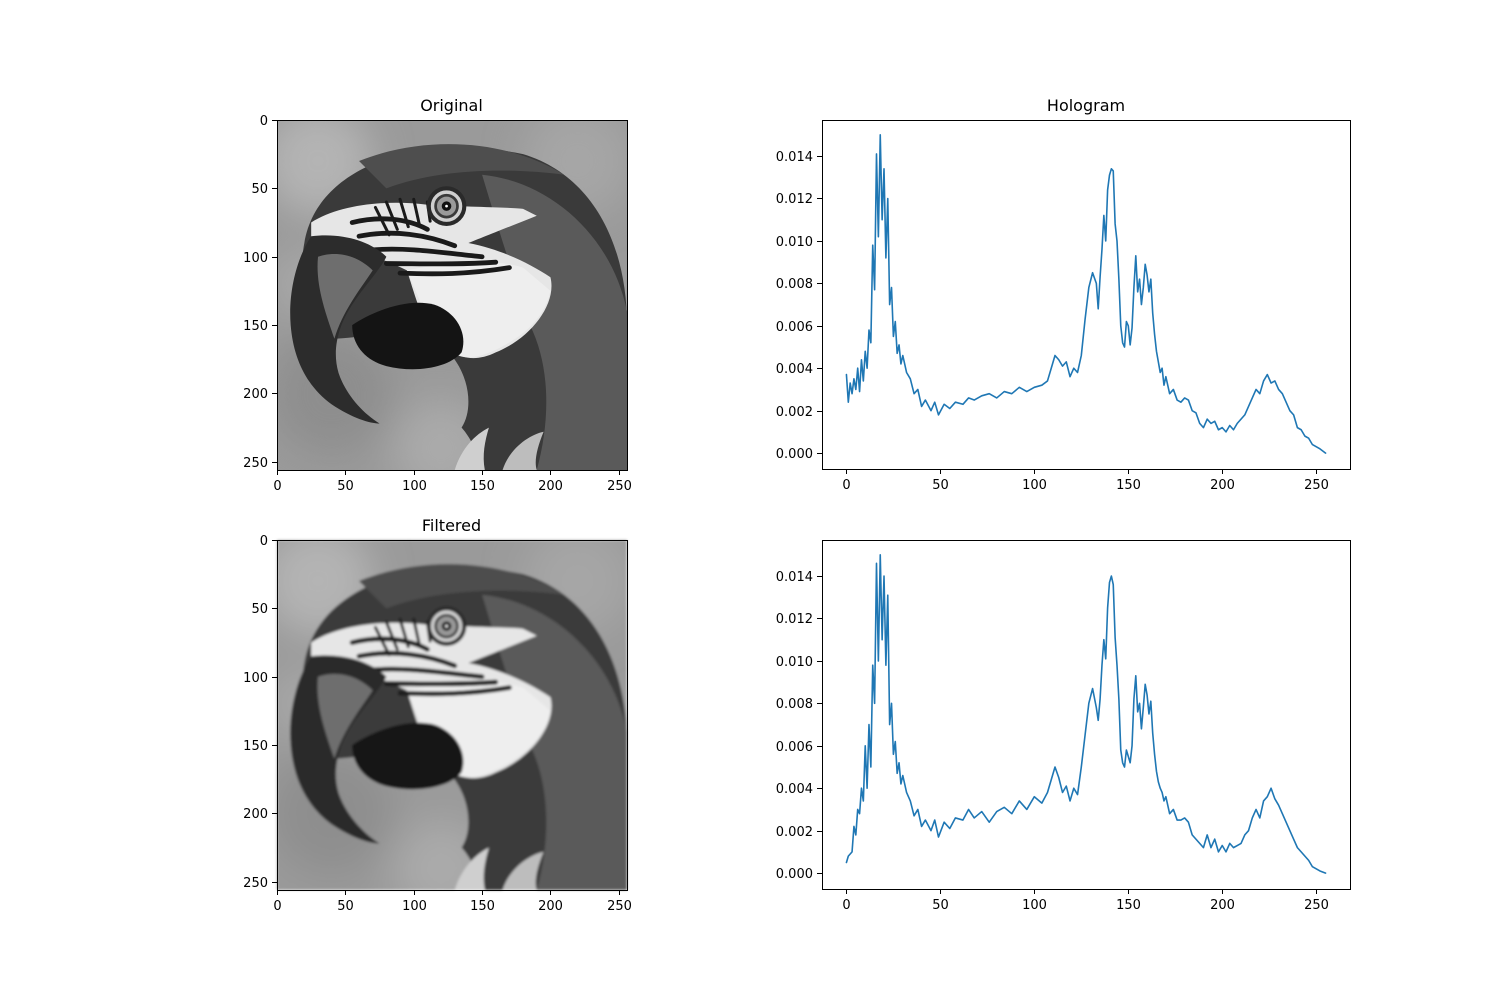  I want to click on series-group-hologram, so click(1086, 294).